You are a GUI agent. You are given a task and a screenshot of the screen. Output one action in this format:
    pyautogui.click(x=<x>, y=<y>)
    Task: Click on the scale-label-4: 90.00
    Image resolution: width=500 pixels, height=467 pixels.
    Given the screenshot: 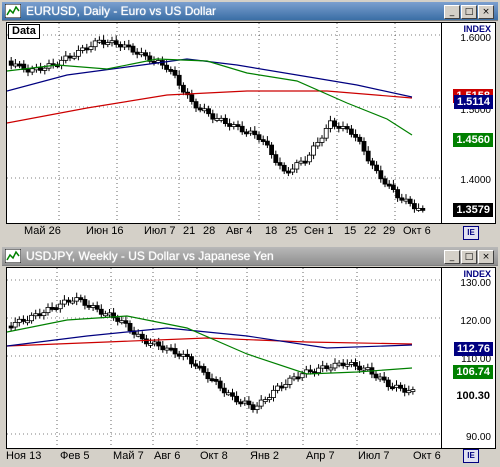 What is the action you would take?
    pyautogui.click(x=478, y=437)
    